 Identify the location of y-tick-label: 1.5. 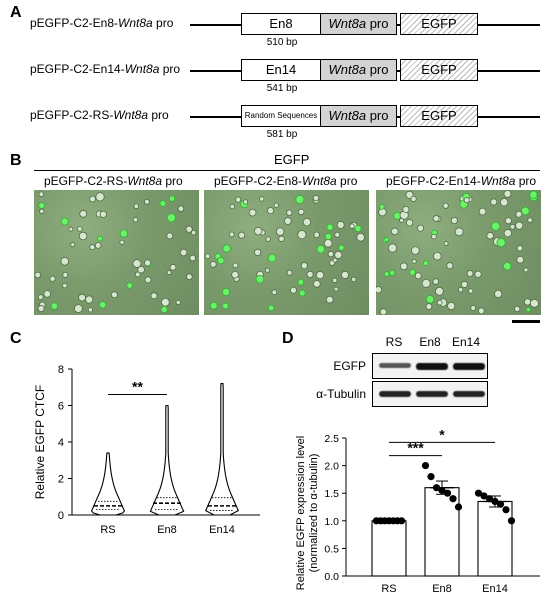
(331, 494).